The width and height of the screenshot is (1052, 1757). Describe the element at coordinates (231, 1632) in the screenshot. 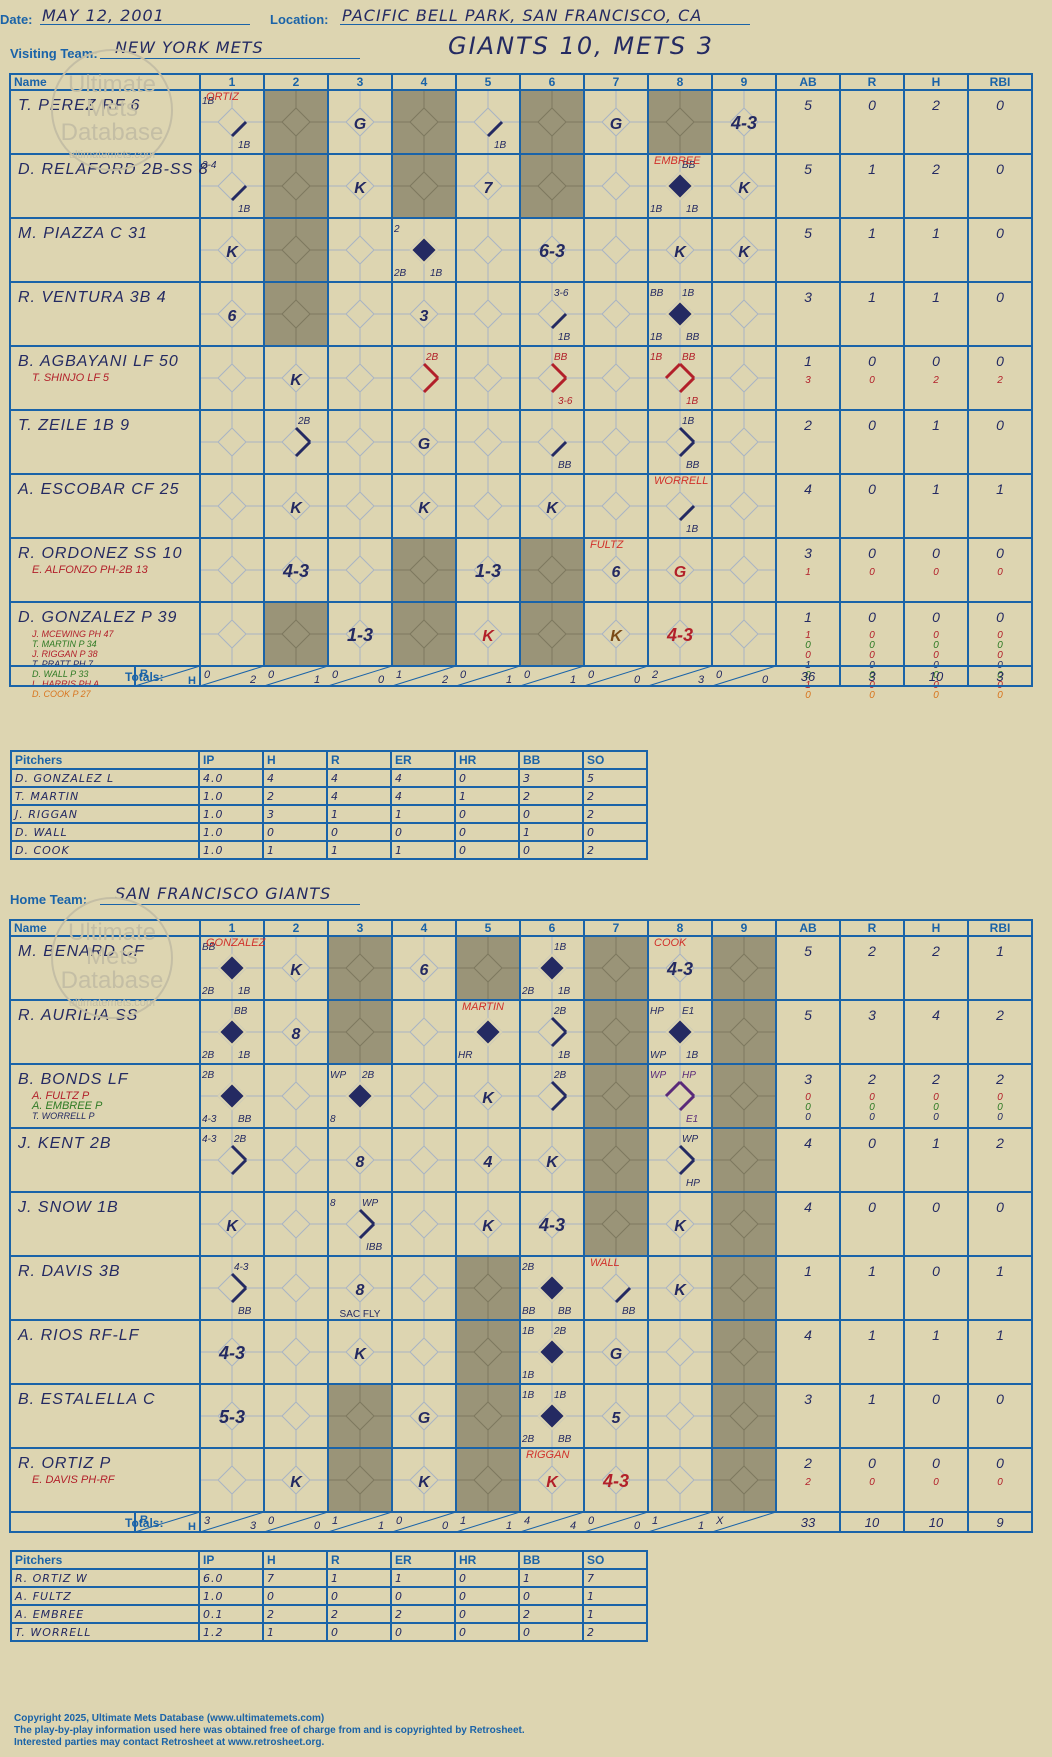

I see `home-pitchers-pitching-stat: 1.2` at that location.